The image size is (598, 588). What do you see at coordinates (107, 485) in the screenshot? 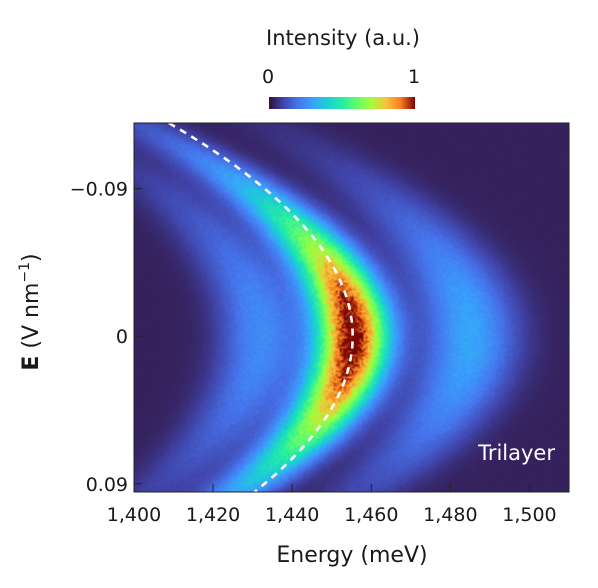
I see `y-tick-label: 0.09` at bounding box center [107, 485].